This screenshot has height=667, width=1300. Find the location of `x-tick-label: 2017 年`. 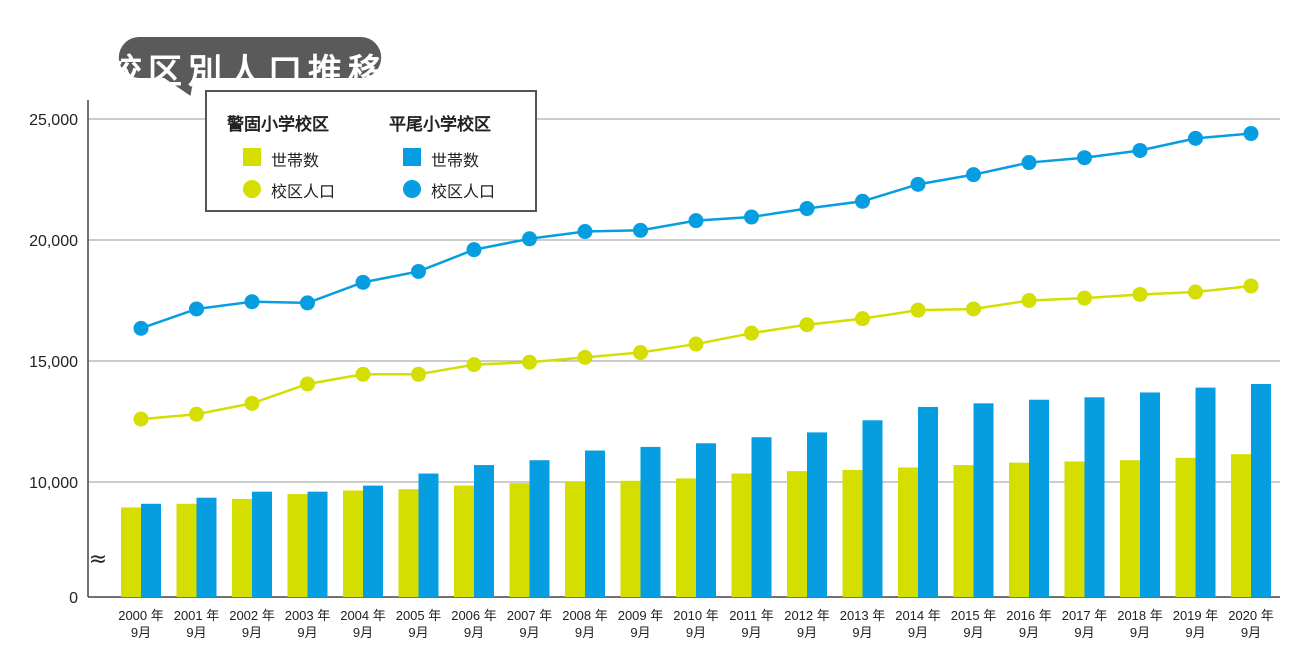

x-tick-label: 2017 年 is located at coordinates (1085, 615).